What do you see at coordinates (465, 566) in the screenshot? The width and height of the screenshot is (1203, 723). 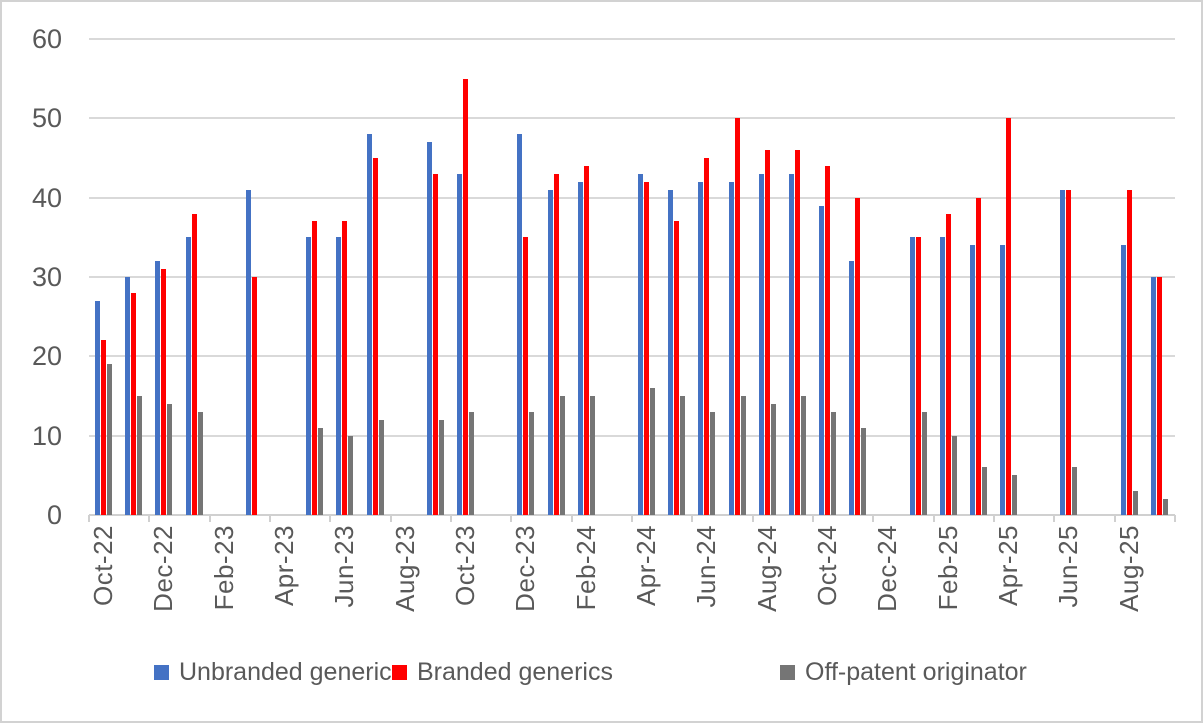 I see `x-tick-label: Oct-23` at bounding box center [465, 566].